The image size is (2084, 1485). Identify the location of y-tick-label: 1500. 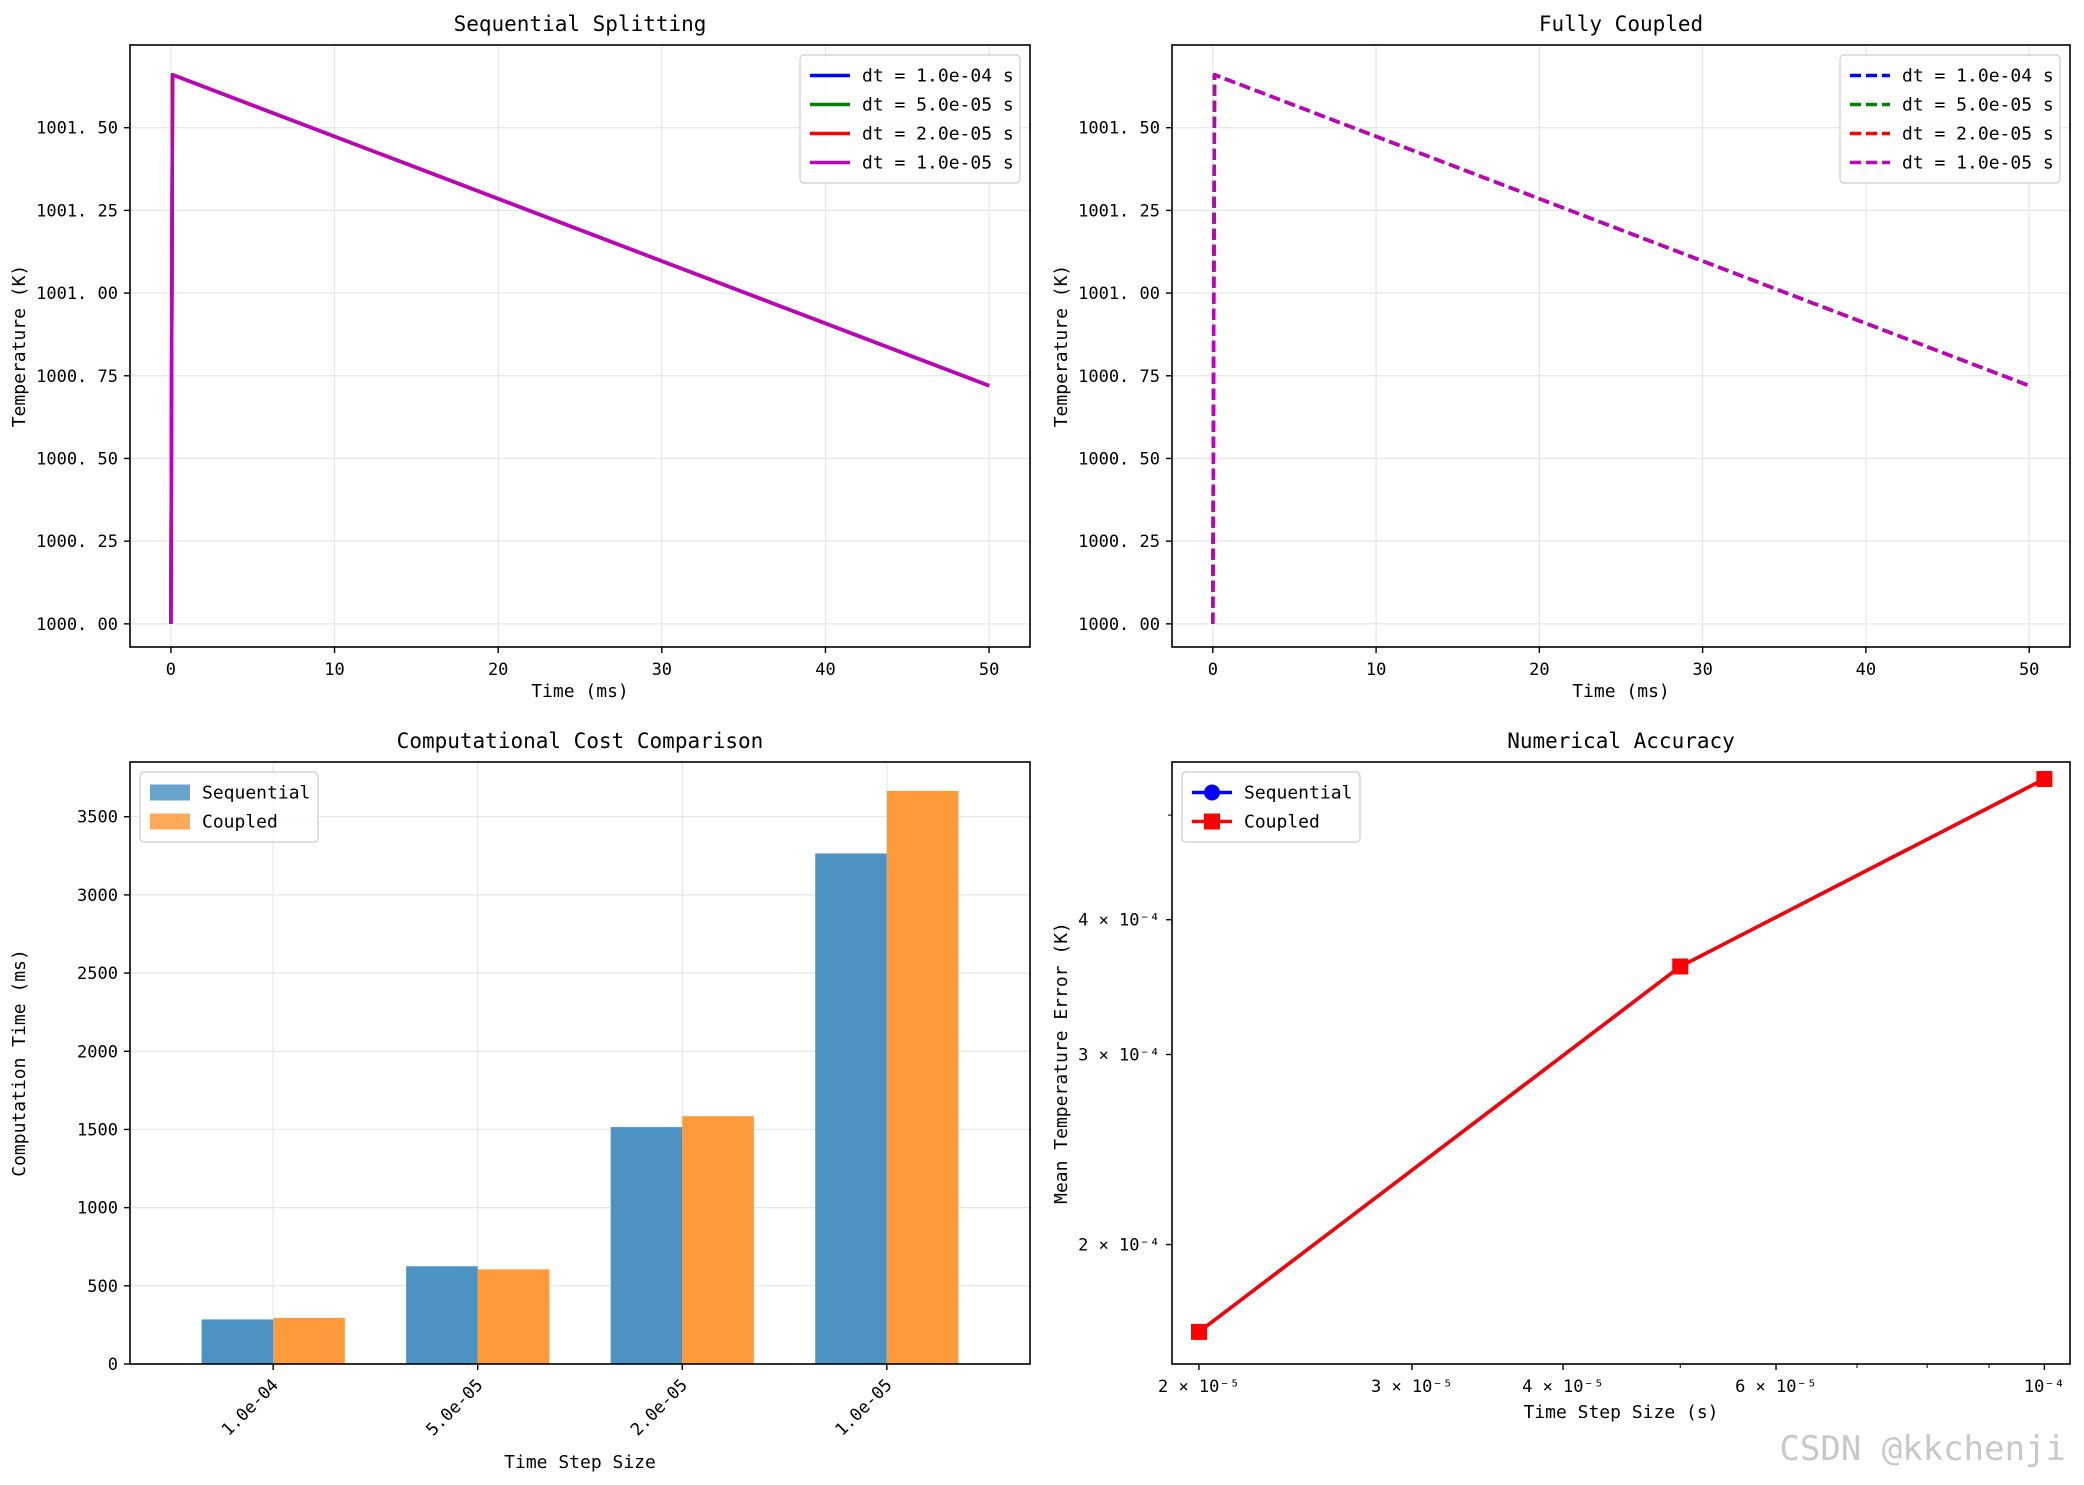
(97, 1130).